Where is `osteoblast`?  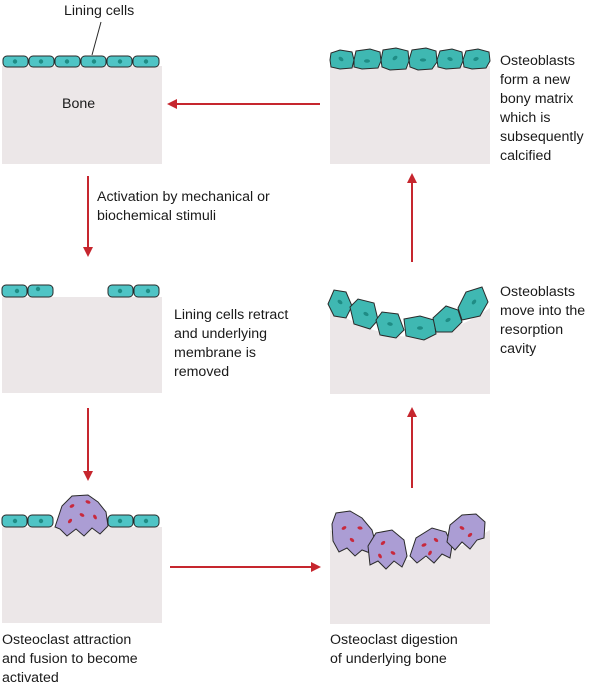 osteoblast is located at coordinates (367, 59).